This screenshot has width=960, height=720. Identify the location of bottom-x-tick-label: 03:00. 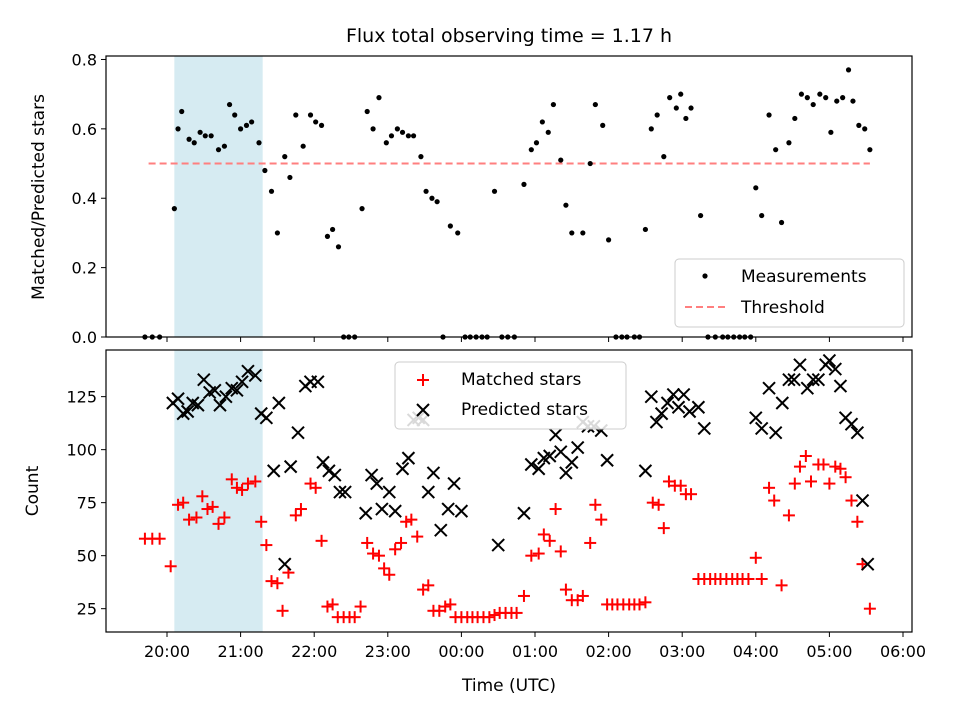
(682, 651).